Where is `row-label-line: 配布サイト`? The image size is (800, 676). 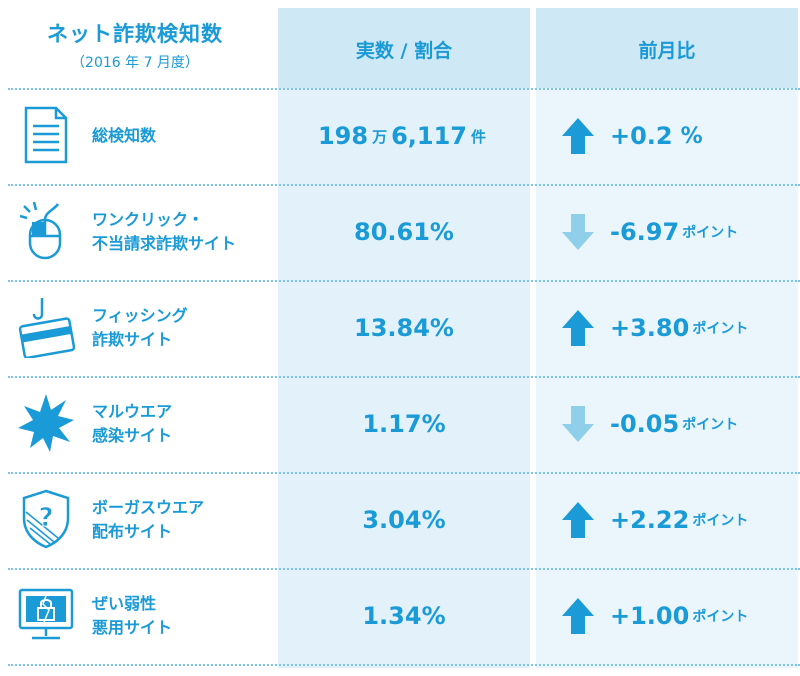
row-label-line: 配布サイト is located at coordinates (132, 531).